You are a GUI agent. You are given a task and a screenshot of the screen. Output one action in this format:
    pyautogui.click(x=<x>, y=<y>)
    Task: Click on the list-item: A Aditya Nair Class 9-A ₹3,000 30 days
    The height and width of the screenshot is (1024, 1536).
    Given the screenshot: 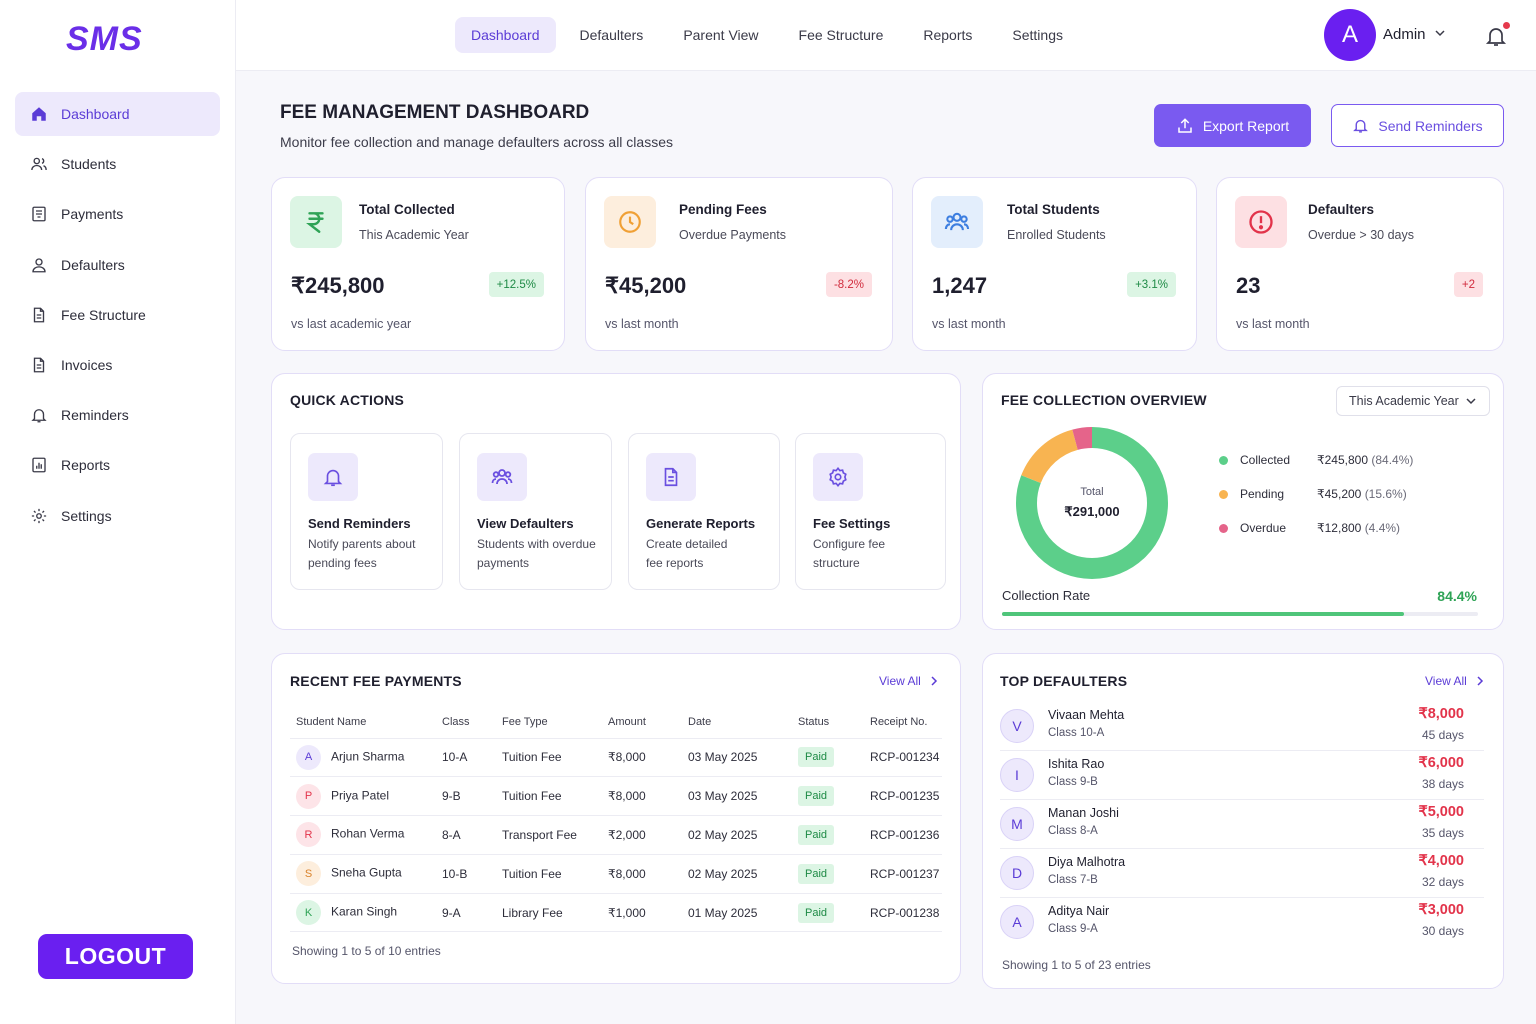 What is the action you would take?
    pyautogui.click(x=1242, y=922)
    